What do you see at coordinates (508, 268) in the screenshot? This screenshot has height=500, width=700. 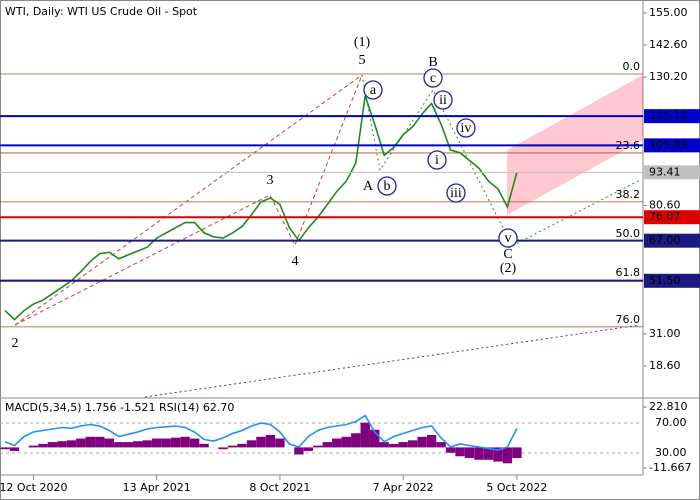 I see `wave-label: (2)` at bounding box center [508, 268].